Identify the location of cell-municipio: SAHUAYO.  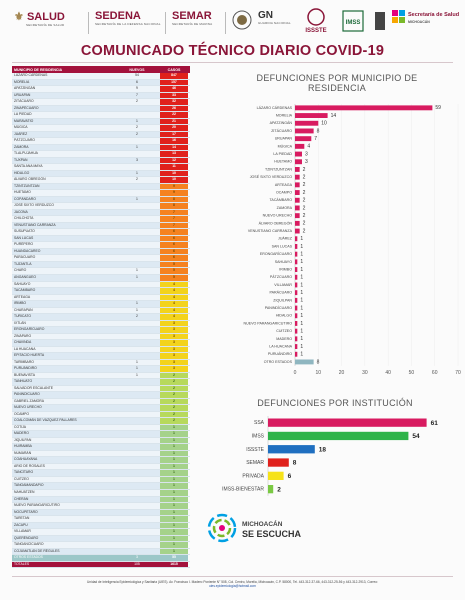
(63, 284).